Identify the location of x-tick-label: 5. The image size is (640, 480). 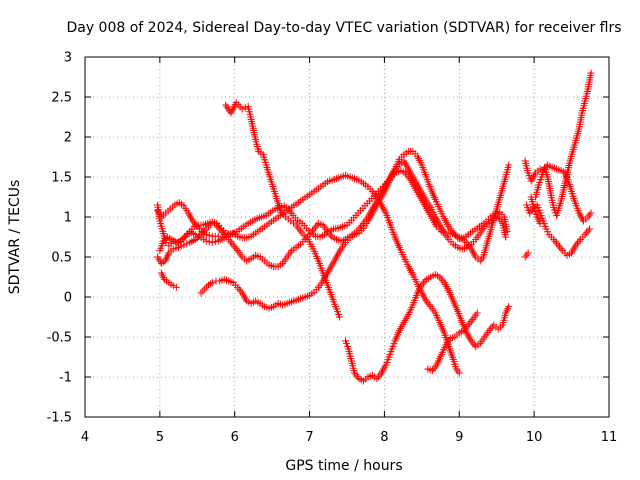
(160, 437).